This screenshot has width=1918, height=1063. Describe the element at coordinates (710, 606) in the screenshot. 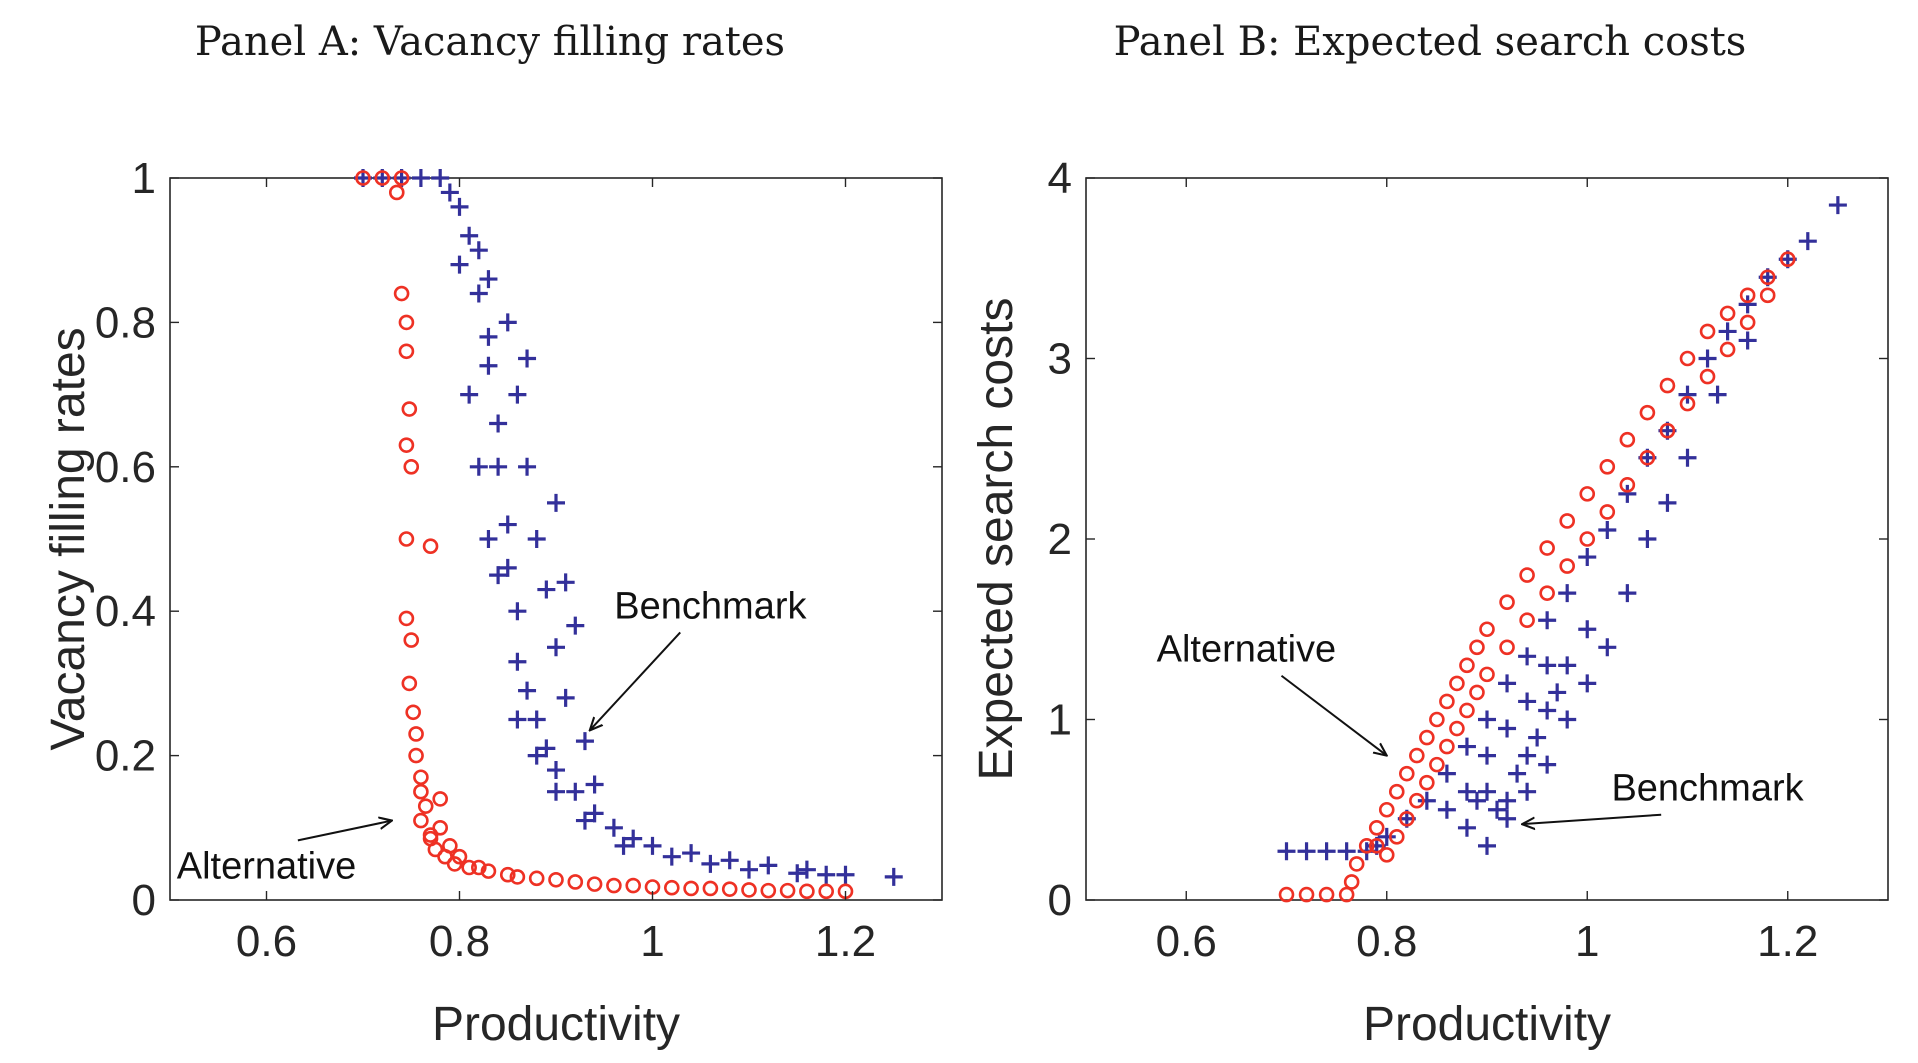

I see `panel-a-annotation-benchmark: Benchmark` at that location.